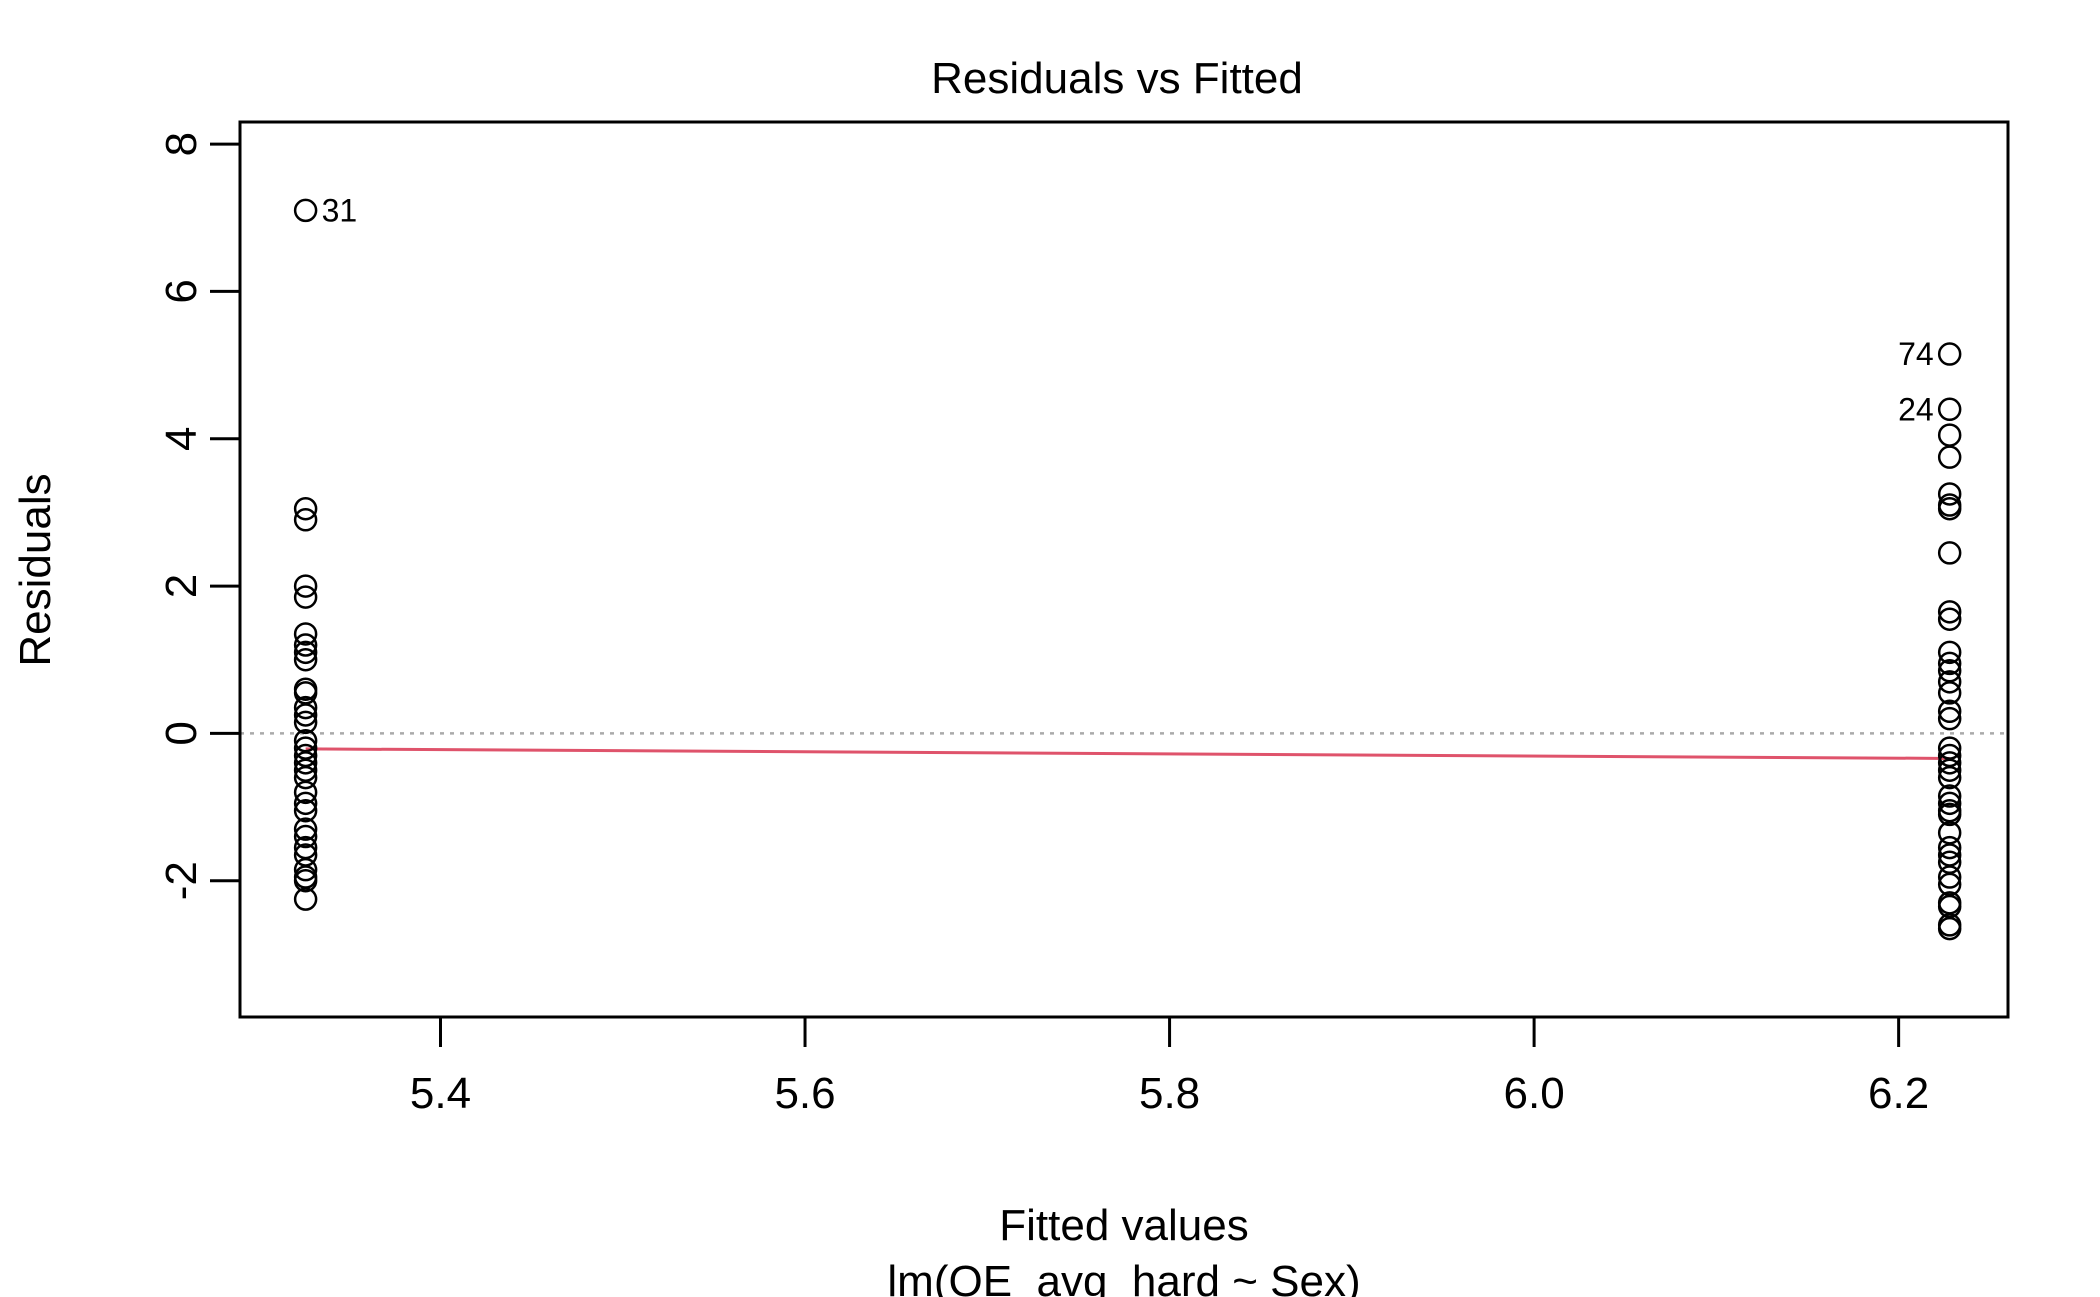 This screenshot has height=1297, width=2100. Describe the element at coordinates (181, 880) in the screenshot. I see `y-tick-label: -2` at that location.